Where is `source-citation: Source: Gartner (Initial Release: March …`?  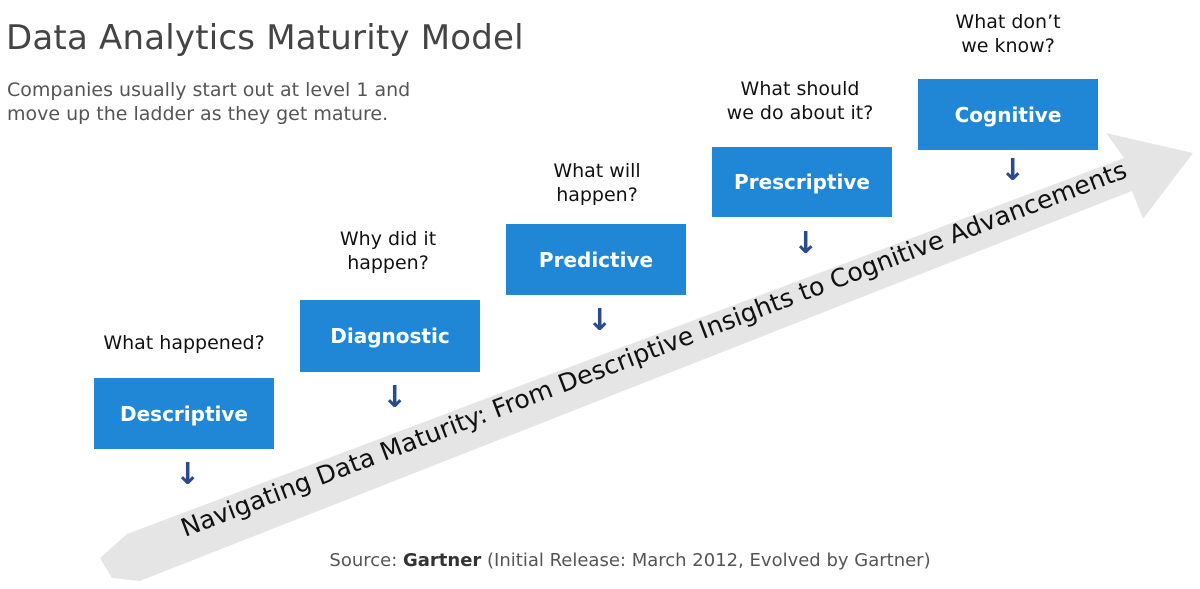 source-citation: Source: Gartner (Initial Release: March … is located at coordinates (600, 560).